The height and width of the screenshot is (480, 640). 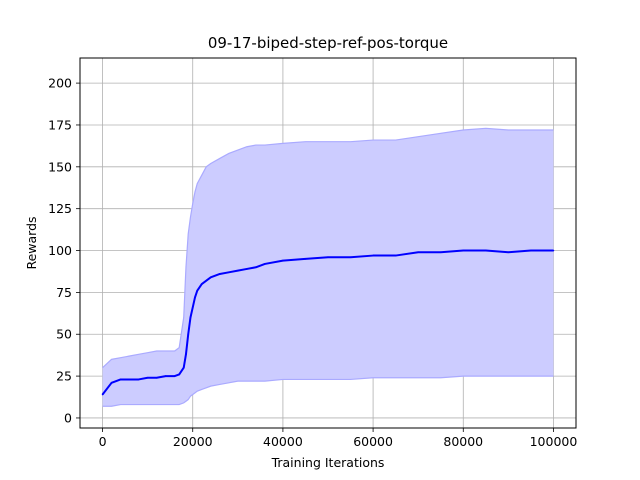 What do you see at coordinates (283, 441) in the screenshot?
I see `x-tick-label: 40000` at bounding box center [283, 441].